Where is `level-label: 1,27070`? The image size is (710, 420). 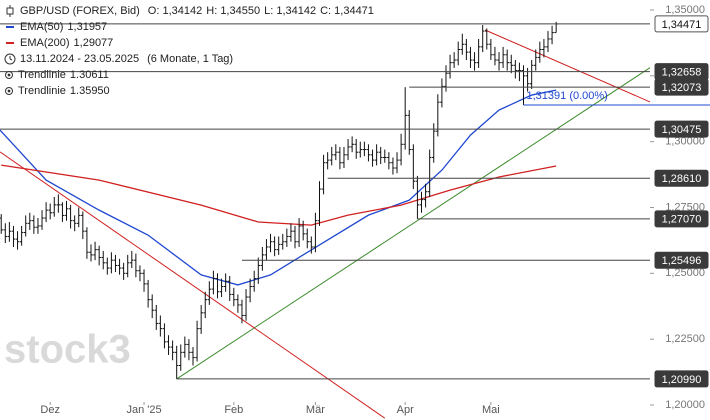
level-label: 1,27070 is located at coordinates (682, 220).